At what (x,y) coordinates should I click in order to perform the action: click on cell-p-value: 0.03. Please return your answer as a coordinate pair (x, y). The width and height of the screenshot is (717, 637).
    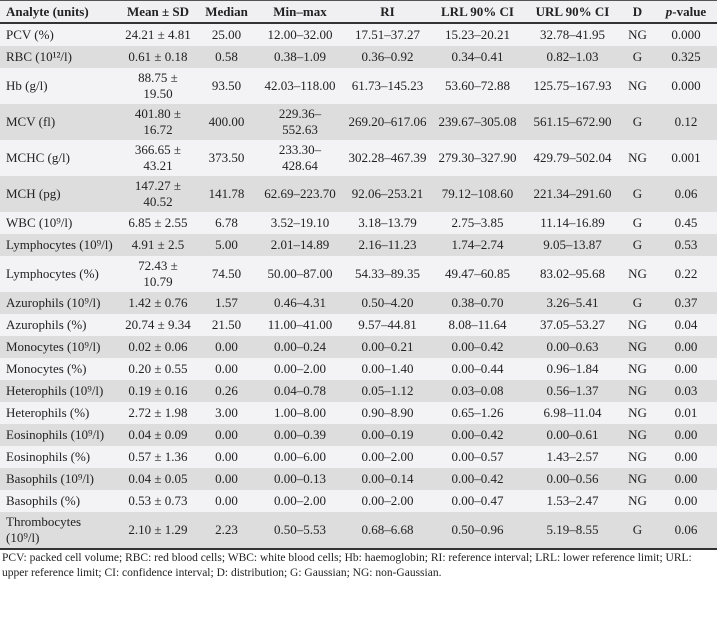
    Looking at the image, I should click on (686, 391).